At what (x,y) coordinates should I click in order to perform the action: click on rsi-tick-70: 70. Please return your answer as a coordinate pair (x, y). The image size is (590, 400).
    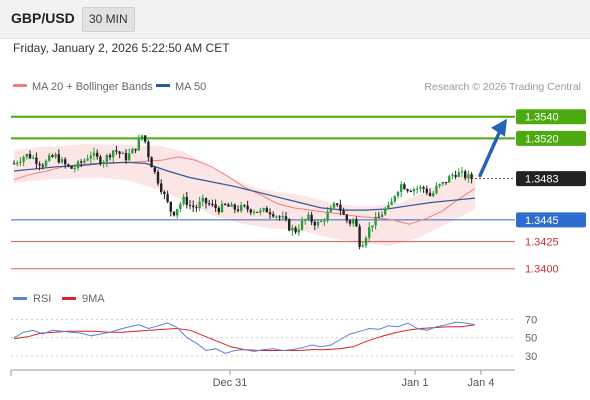
    Looking at the image, I should click on (531, 320).